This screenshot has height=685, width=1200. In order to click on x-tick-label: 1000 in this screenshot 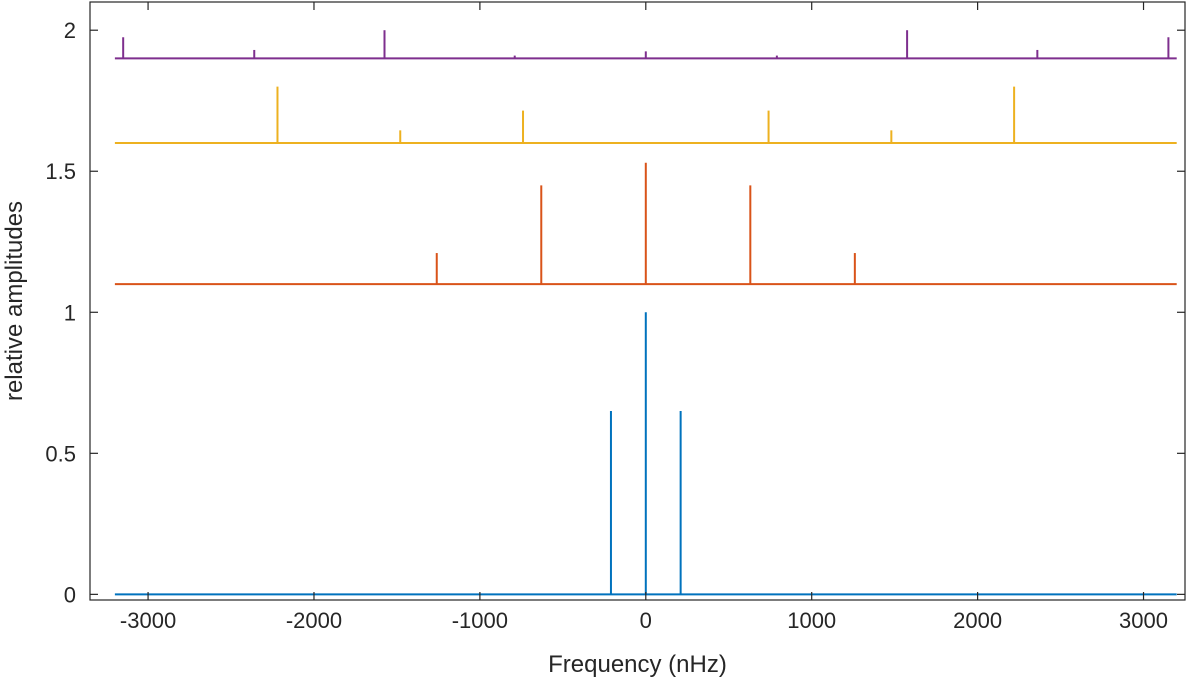, I will do `click(811, 620)`.